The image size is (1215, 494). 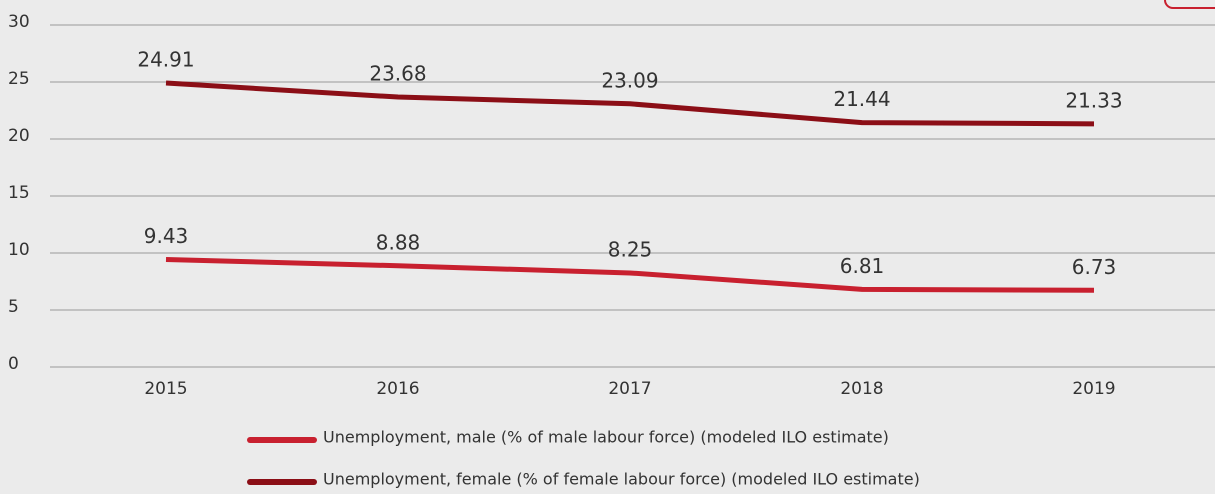 What do you see at coordinates (1093, 100) in the screenshot?
I see `data-label: 21.33` at bounding box center [1093, 100].